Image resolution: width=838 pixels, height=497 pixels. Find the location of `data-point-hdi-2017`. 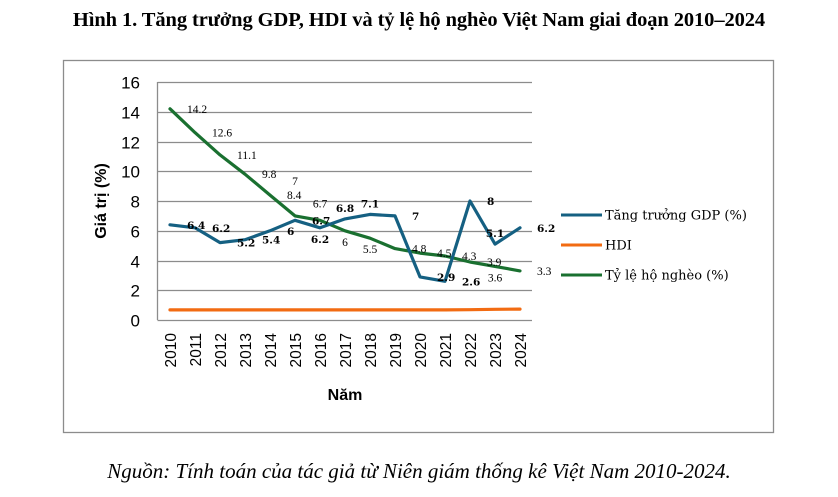

data-point-hdi-2017 is located at coordinates (345, 309).